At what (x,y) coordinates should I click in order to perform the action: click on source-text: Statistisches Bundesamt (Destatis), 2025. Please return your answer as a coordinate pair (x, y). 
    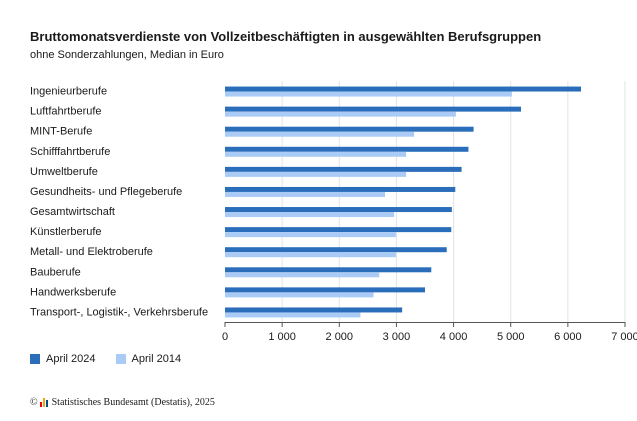
    Looking at the image, I should click on (133, 402).